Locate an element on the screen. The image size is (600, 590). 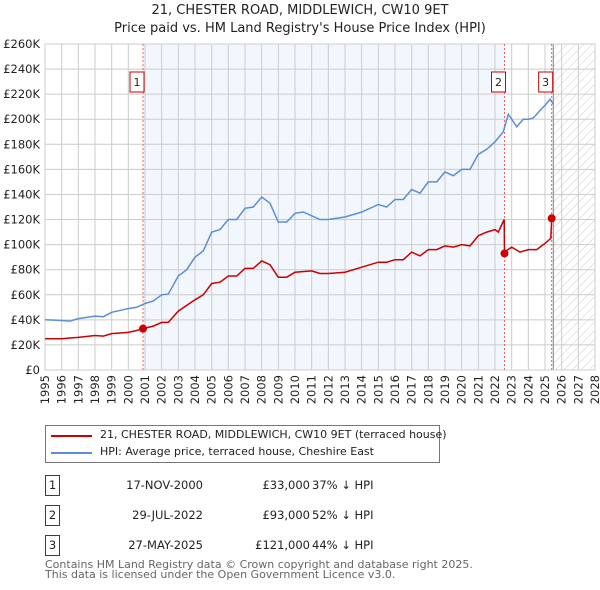
x-tick-label: 2009 is located at coordinates (278, 389).